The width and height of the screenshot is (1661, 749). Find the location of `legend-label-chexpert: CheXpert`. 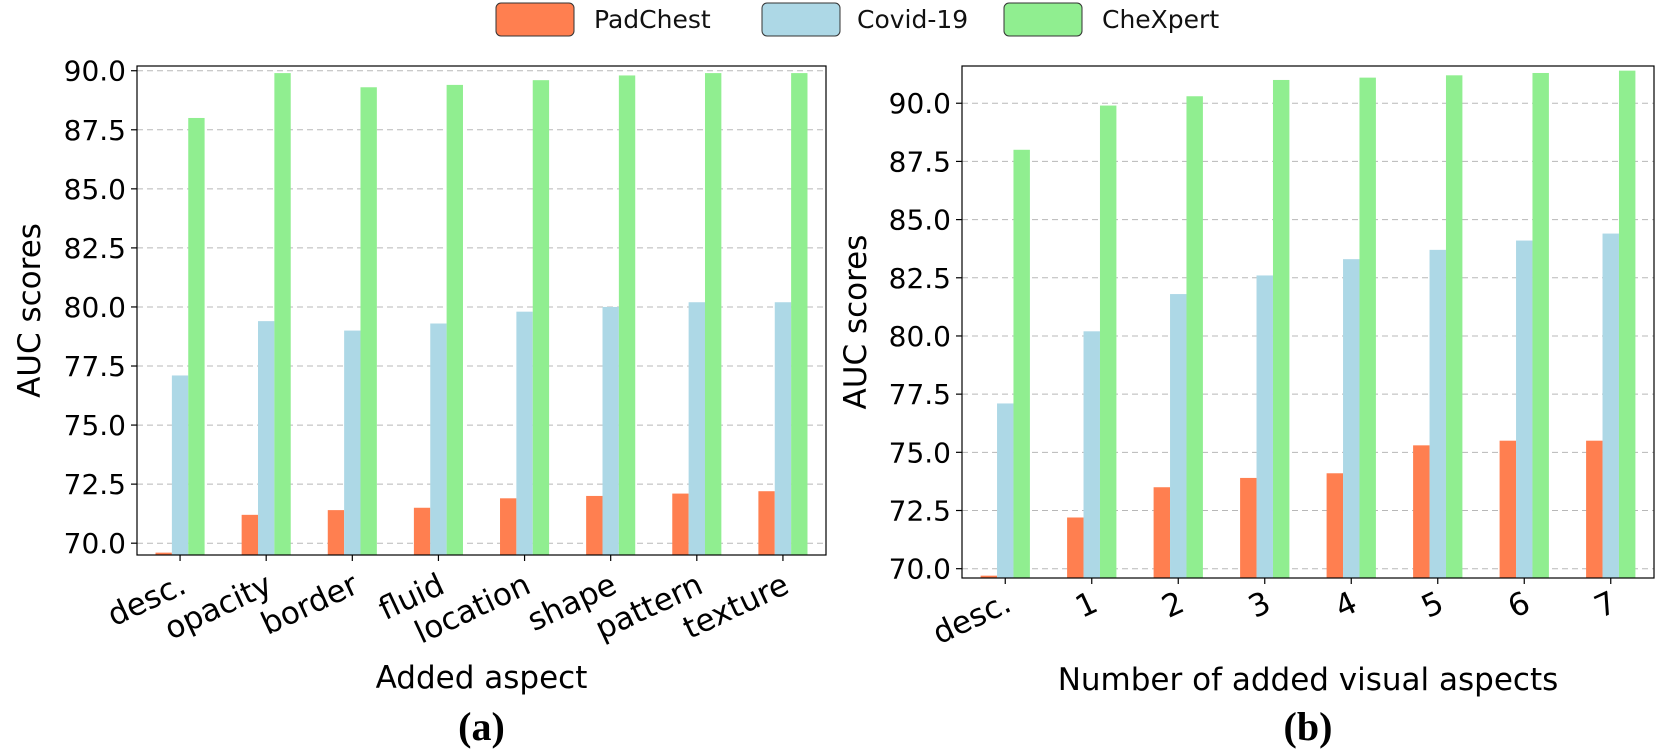

legend-label-chexpert: CheXpert is located at coordinates (1160, 19).